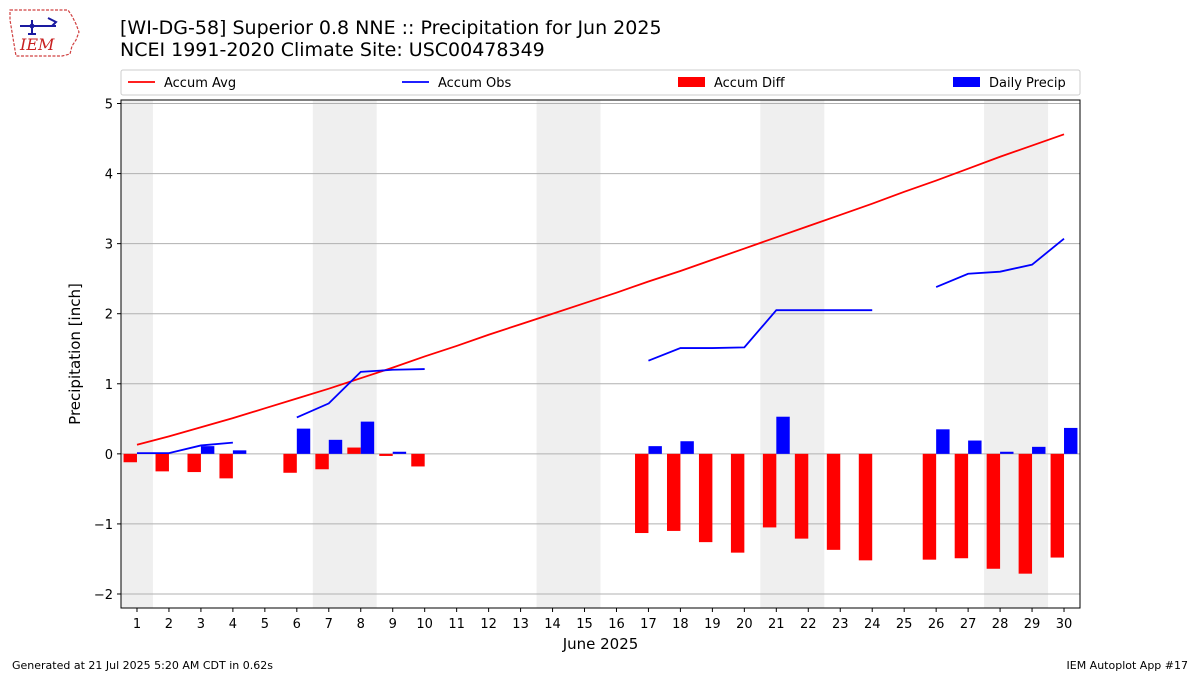 The width and height of the screenshot is (1200, 675). What do you see at coordinates (103, 595) in the screenshot?
I see `y-tick-label: −2` at bounding box center [103, 595].